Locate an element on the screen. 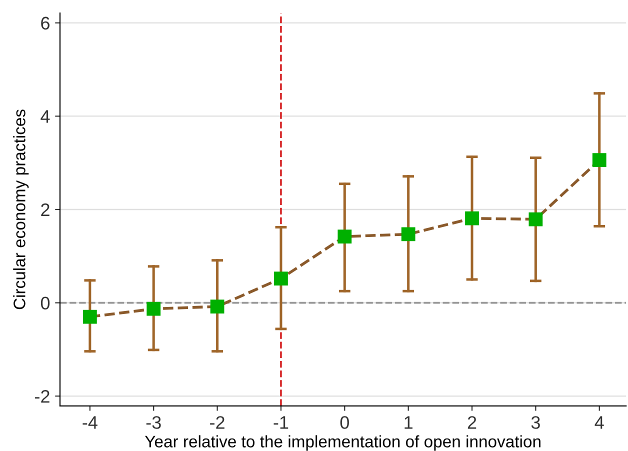 The height and width of the screenshot is (451, 628). x-tick-label: 2 is located at coordinates (472, 422).